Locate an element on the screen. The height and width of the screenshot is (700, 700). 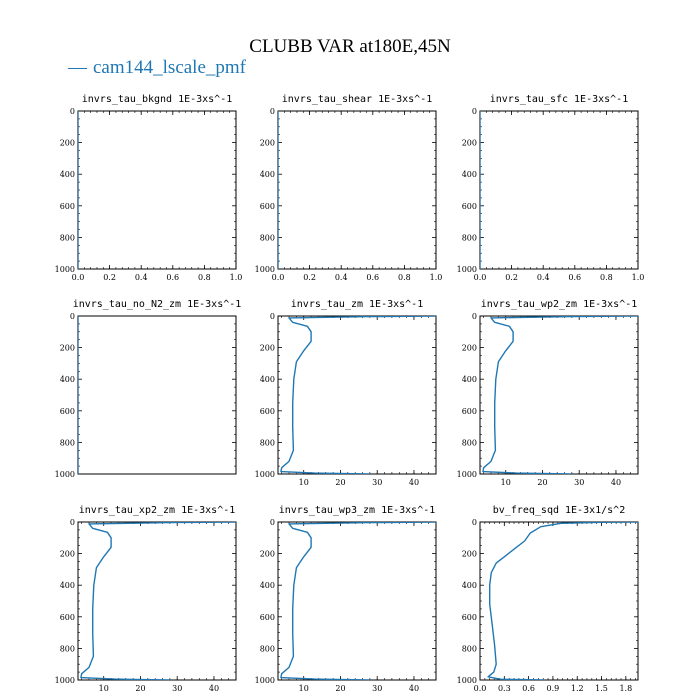
x-tick-label: 0.8 is located at coordinates (606, 277).